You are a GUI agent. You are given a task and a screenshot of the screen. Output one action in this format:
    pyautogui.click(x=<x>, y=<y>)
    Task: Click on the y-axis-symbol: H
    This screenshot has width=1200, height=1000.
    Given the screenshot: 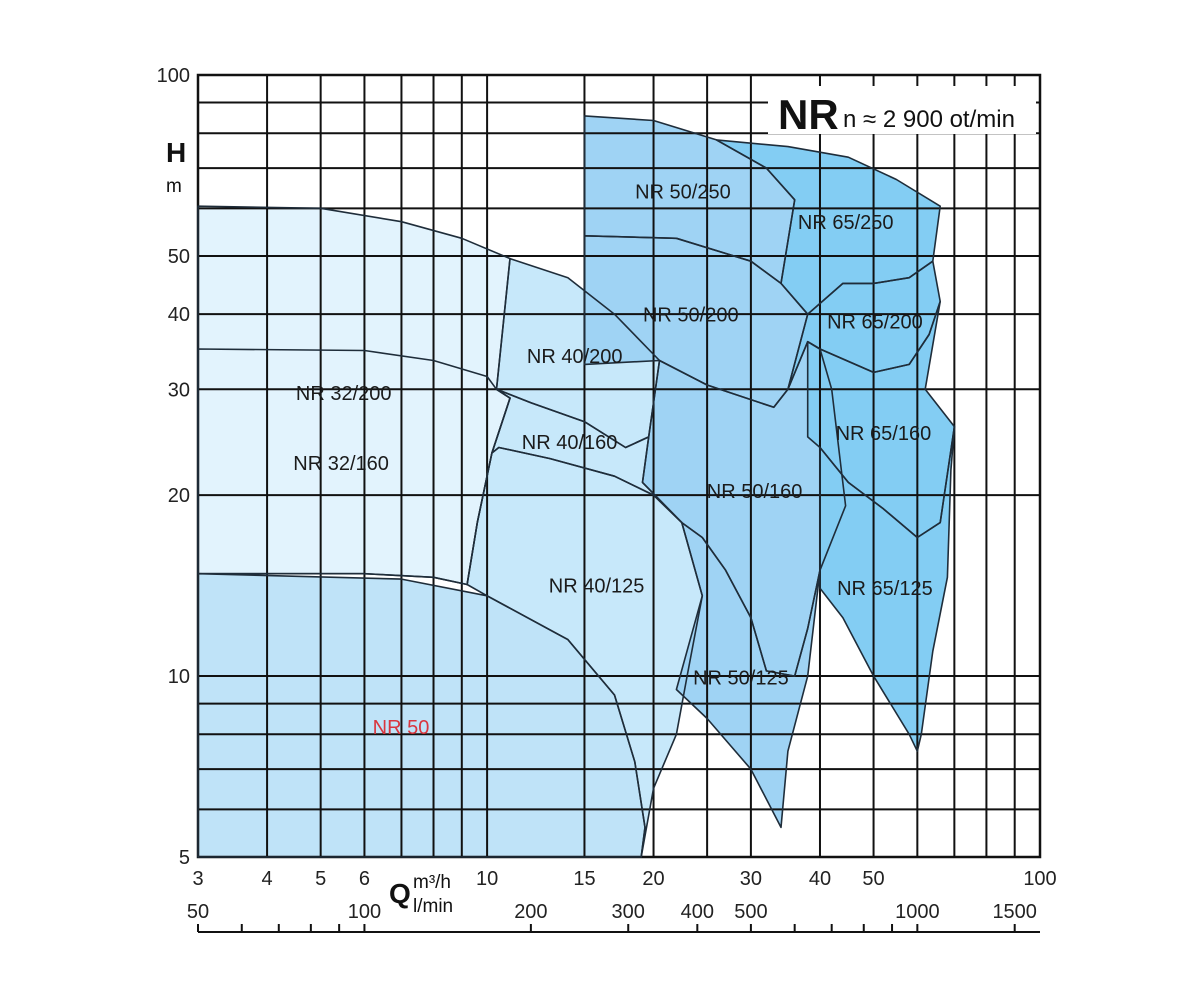 What is the action you would take?
    pyautogui.click(x=176, y=152)
    